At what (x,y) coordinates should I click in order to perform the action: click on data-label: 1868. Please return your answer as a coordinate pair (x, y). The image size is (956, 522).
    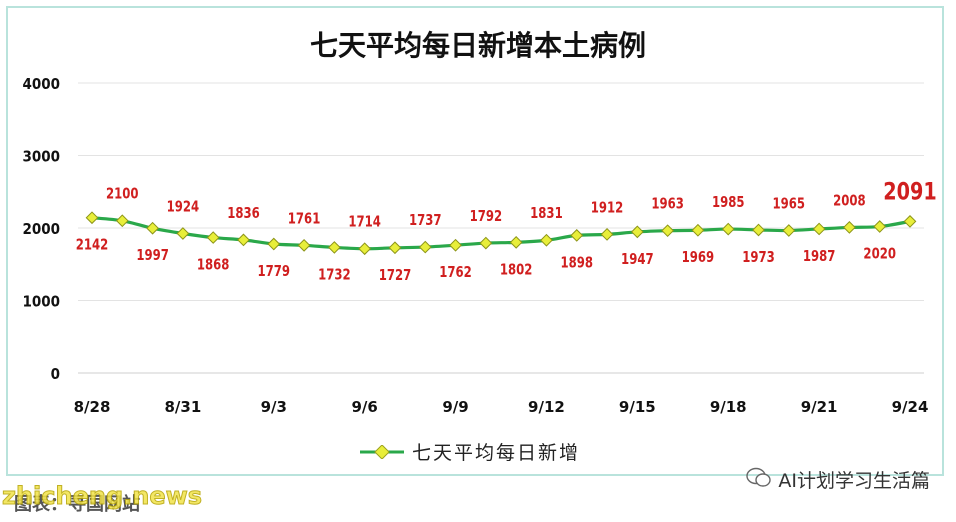
    Looking at the image, I should click on (213, 265).